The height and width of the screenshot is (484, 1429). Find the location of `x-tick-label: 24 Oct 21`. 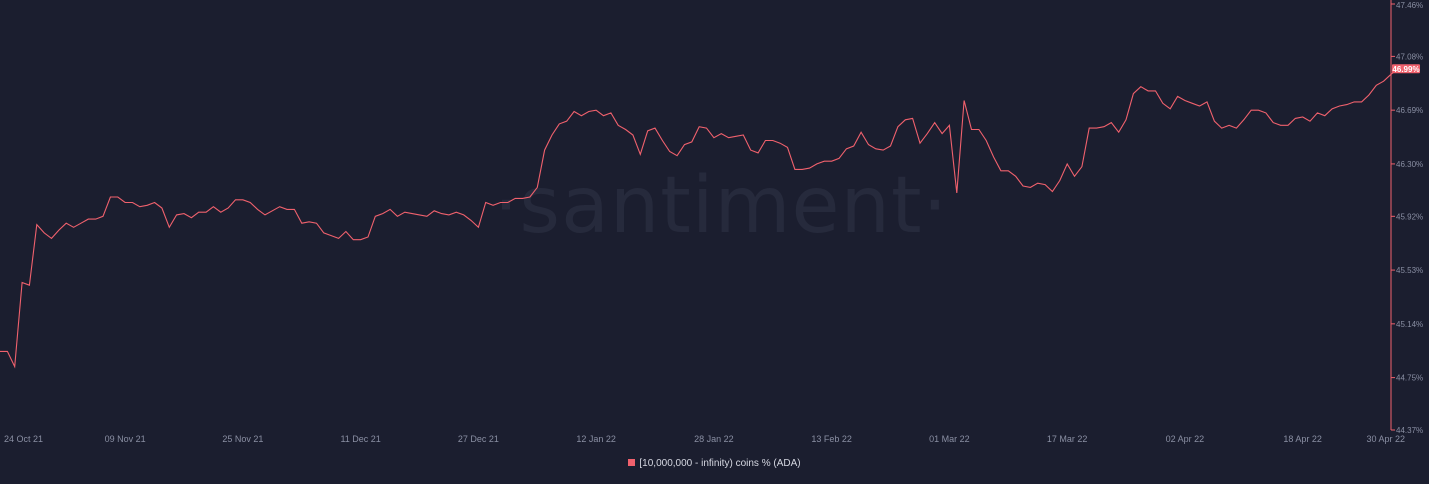

x-tick-label: 24 Oct 21 is located at coordinates (23, 439).